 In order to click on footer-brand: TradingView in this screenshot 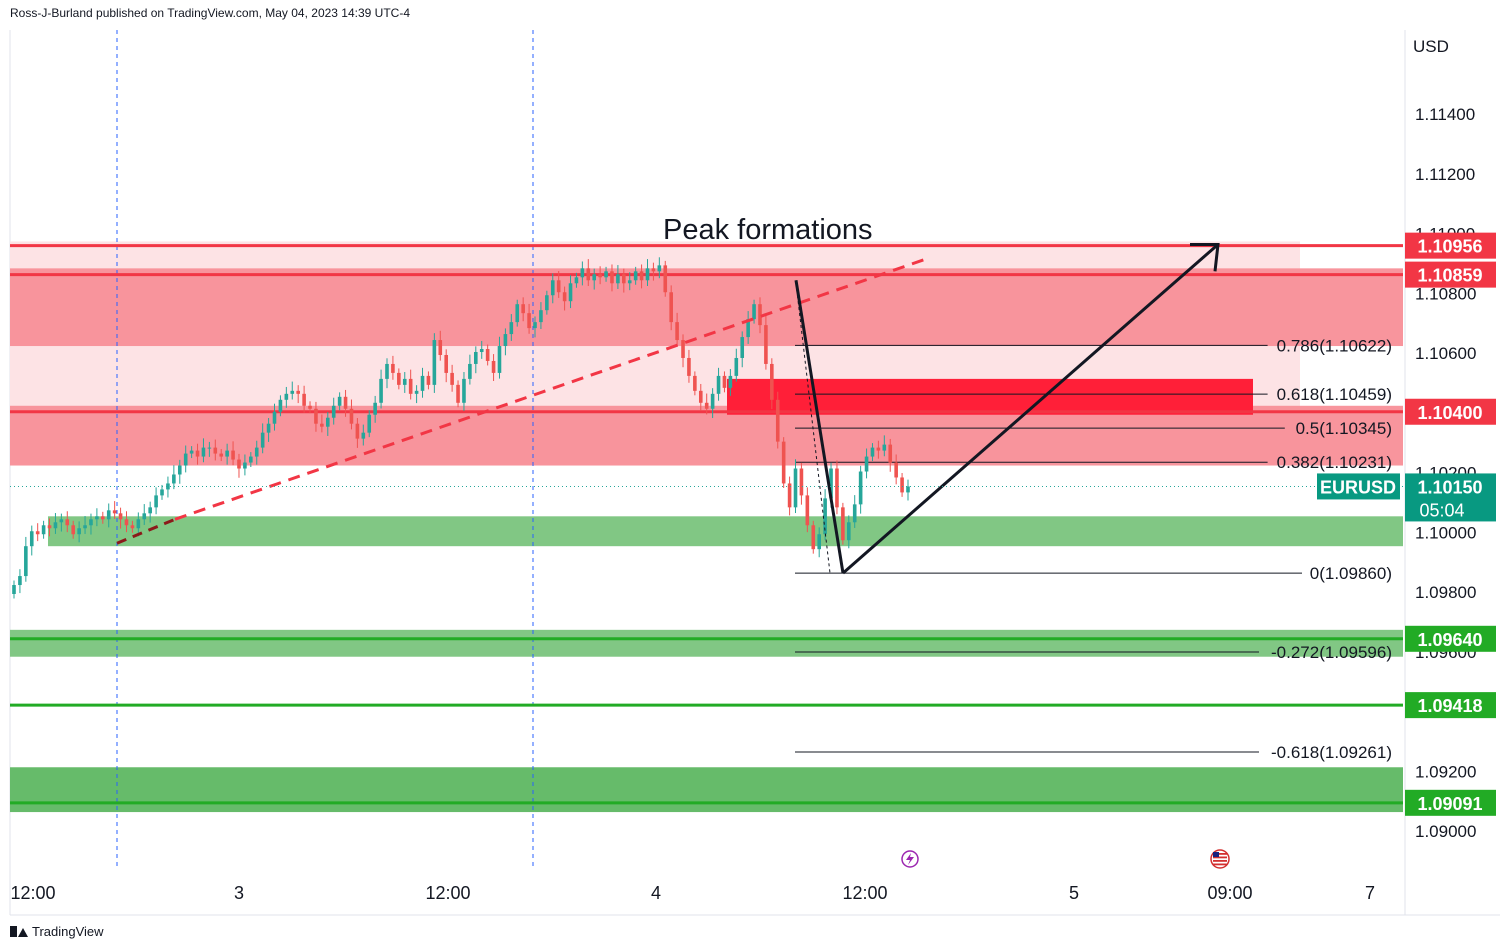, I will do `click(57, 931)`.